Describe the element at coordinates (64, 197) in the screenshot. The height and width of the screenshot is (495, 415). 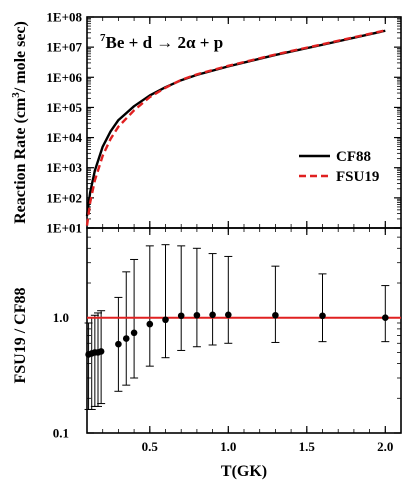
I see `y-tick-label: 1E+02` at that location.